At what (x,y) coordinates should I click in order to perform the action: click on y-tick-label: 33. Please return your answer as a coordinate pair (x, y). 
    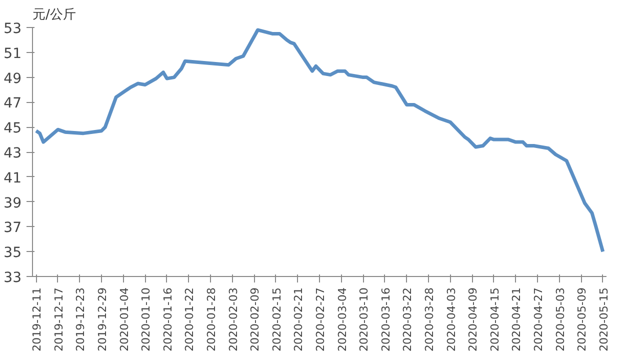
    Looking at the image, I should click on (13, 278).